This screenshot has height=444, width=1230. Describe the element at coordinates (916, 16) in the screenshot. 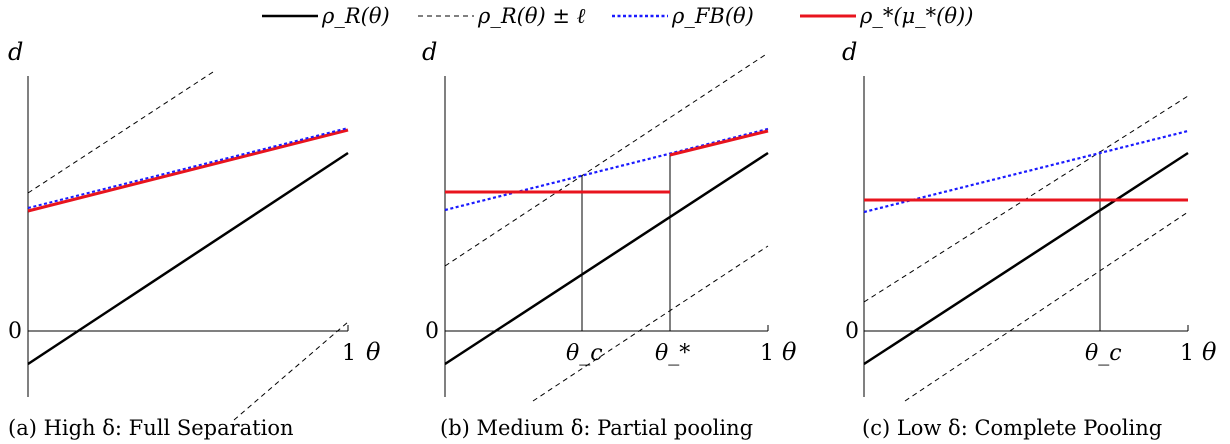

I see `legend-label-rho-star: ρ_*(μ_*(θ))` at that location.